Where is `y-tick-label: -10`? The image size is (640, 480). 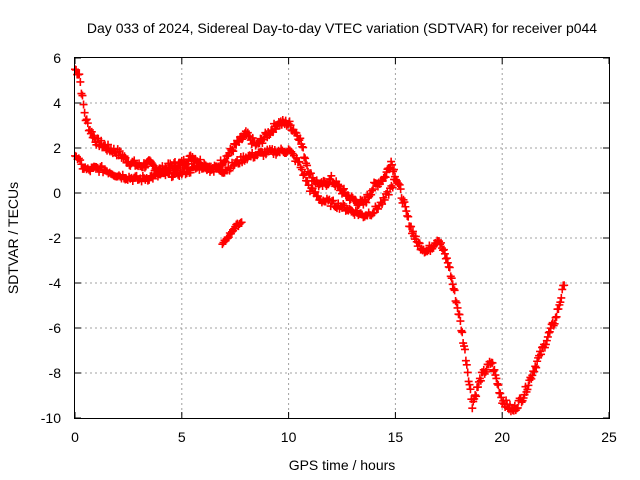
y-tick-label: -10 is located at coordinates (51, 418).